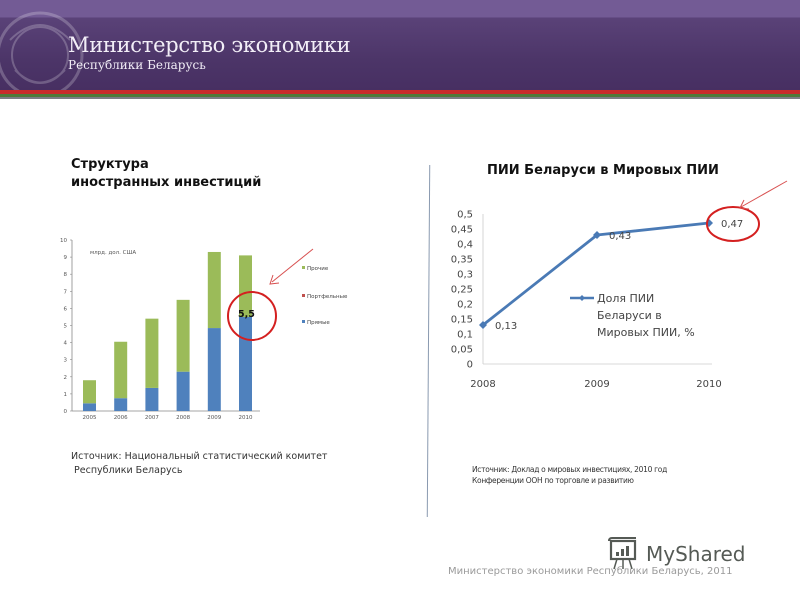  Describe the element at coordinates (744, 204) in the screenshot. I see `arrow-head-icon-line` at that location.